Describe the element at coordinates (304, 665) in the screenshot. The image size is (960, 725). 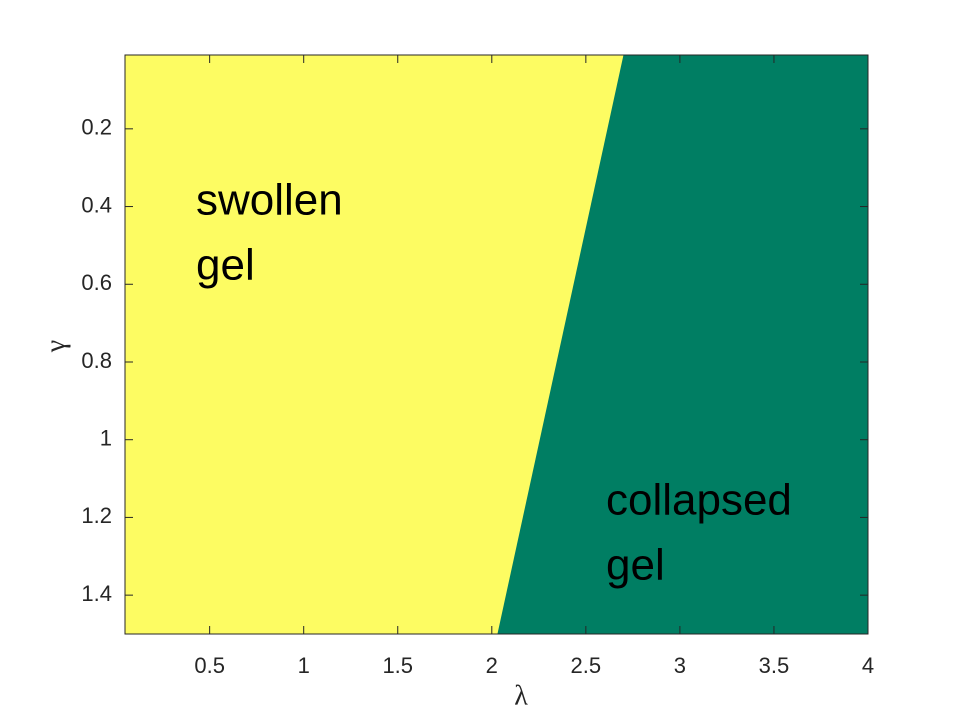
I see `x-tick-label: 1` at that location.